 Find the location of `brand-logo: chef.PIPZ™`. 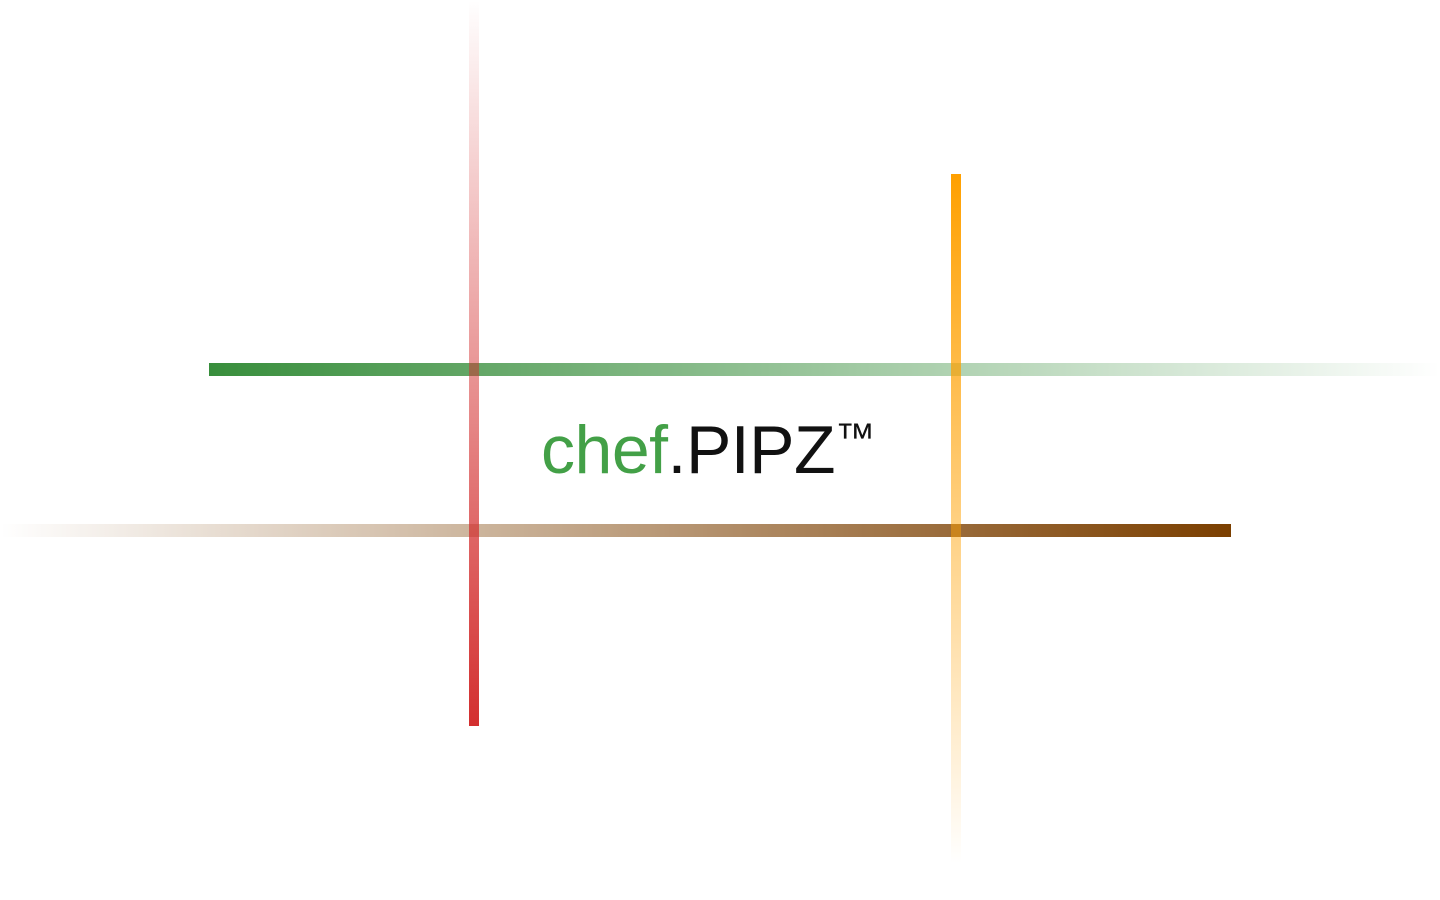

brand-logo: chef.PIPZ™ is located at coordinates (708, 450).